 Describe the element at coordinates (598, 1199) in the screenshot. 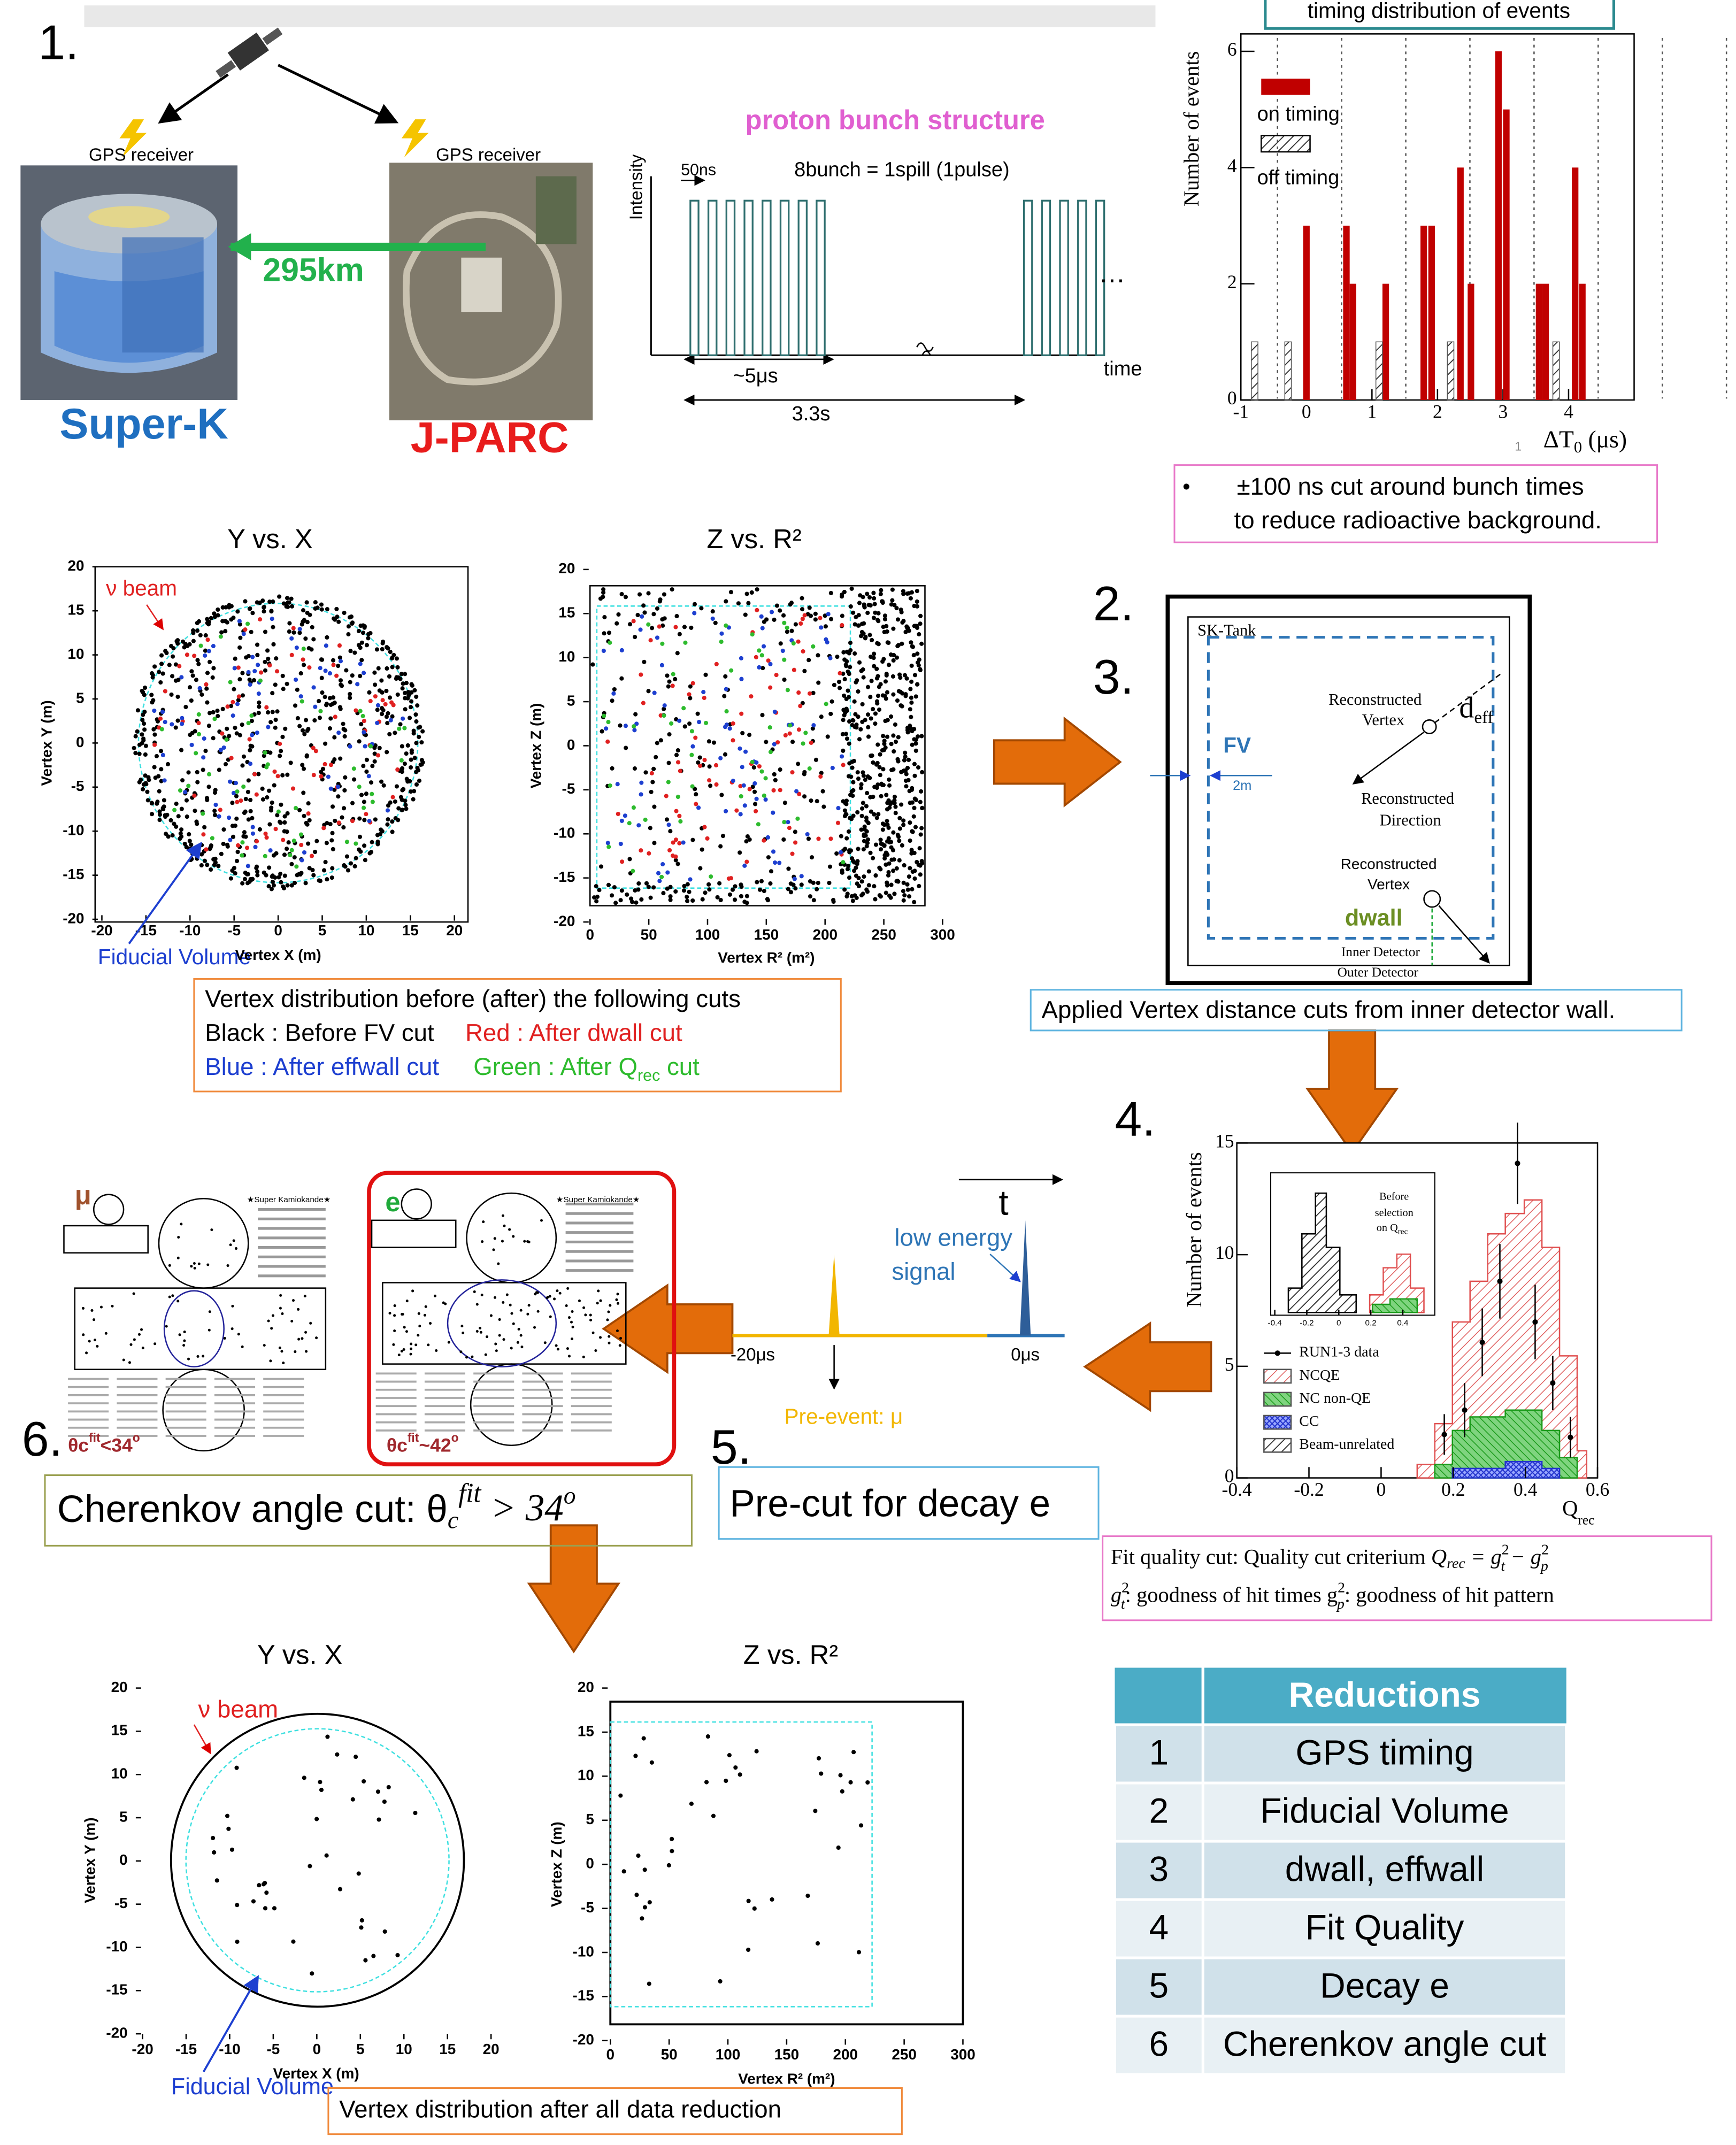

I see `event-label: ★Super Kamiokande★` at that location.